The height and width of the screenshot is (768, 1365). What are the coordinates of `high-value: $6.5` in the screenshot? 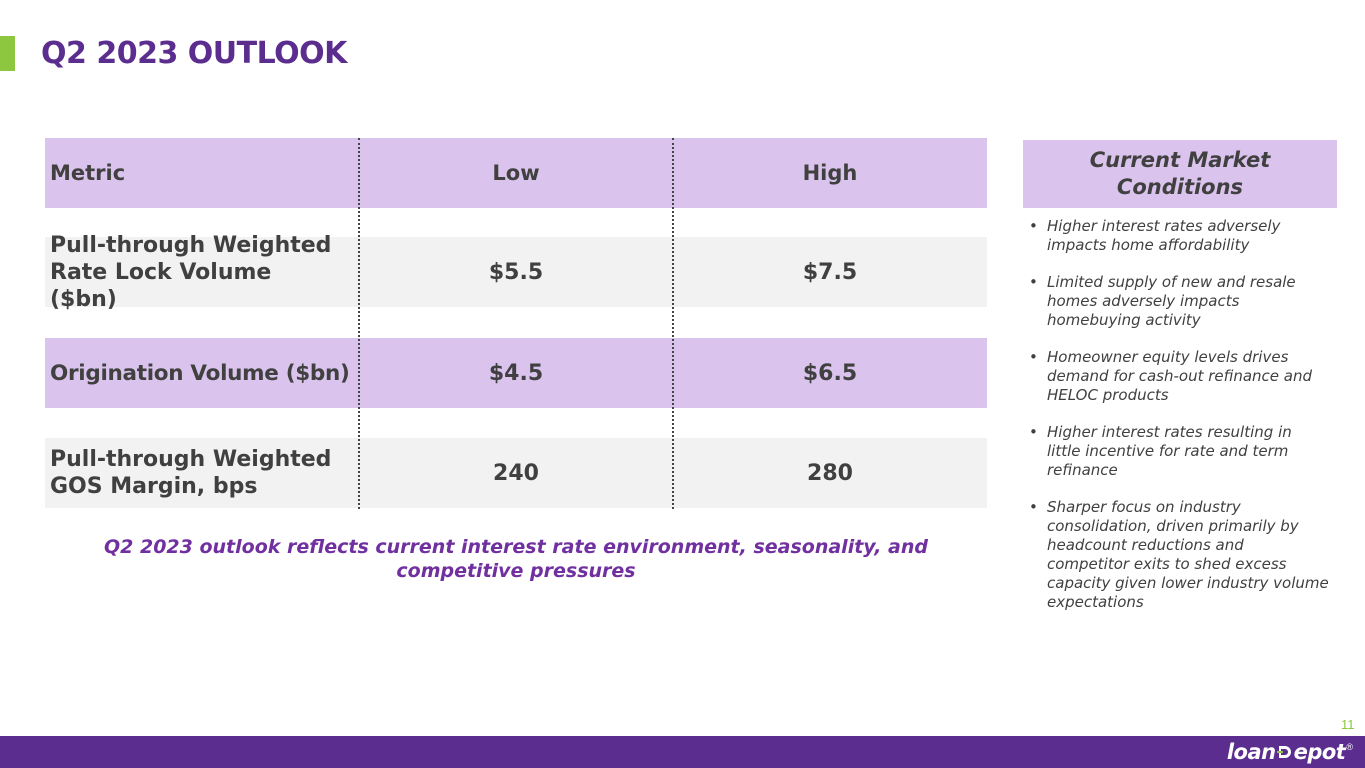 It's located at (830, 373).